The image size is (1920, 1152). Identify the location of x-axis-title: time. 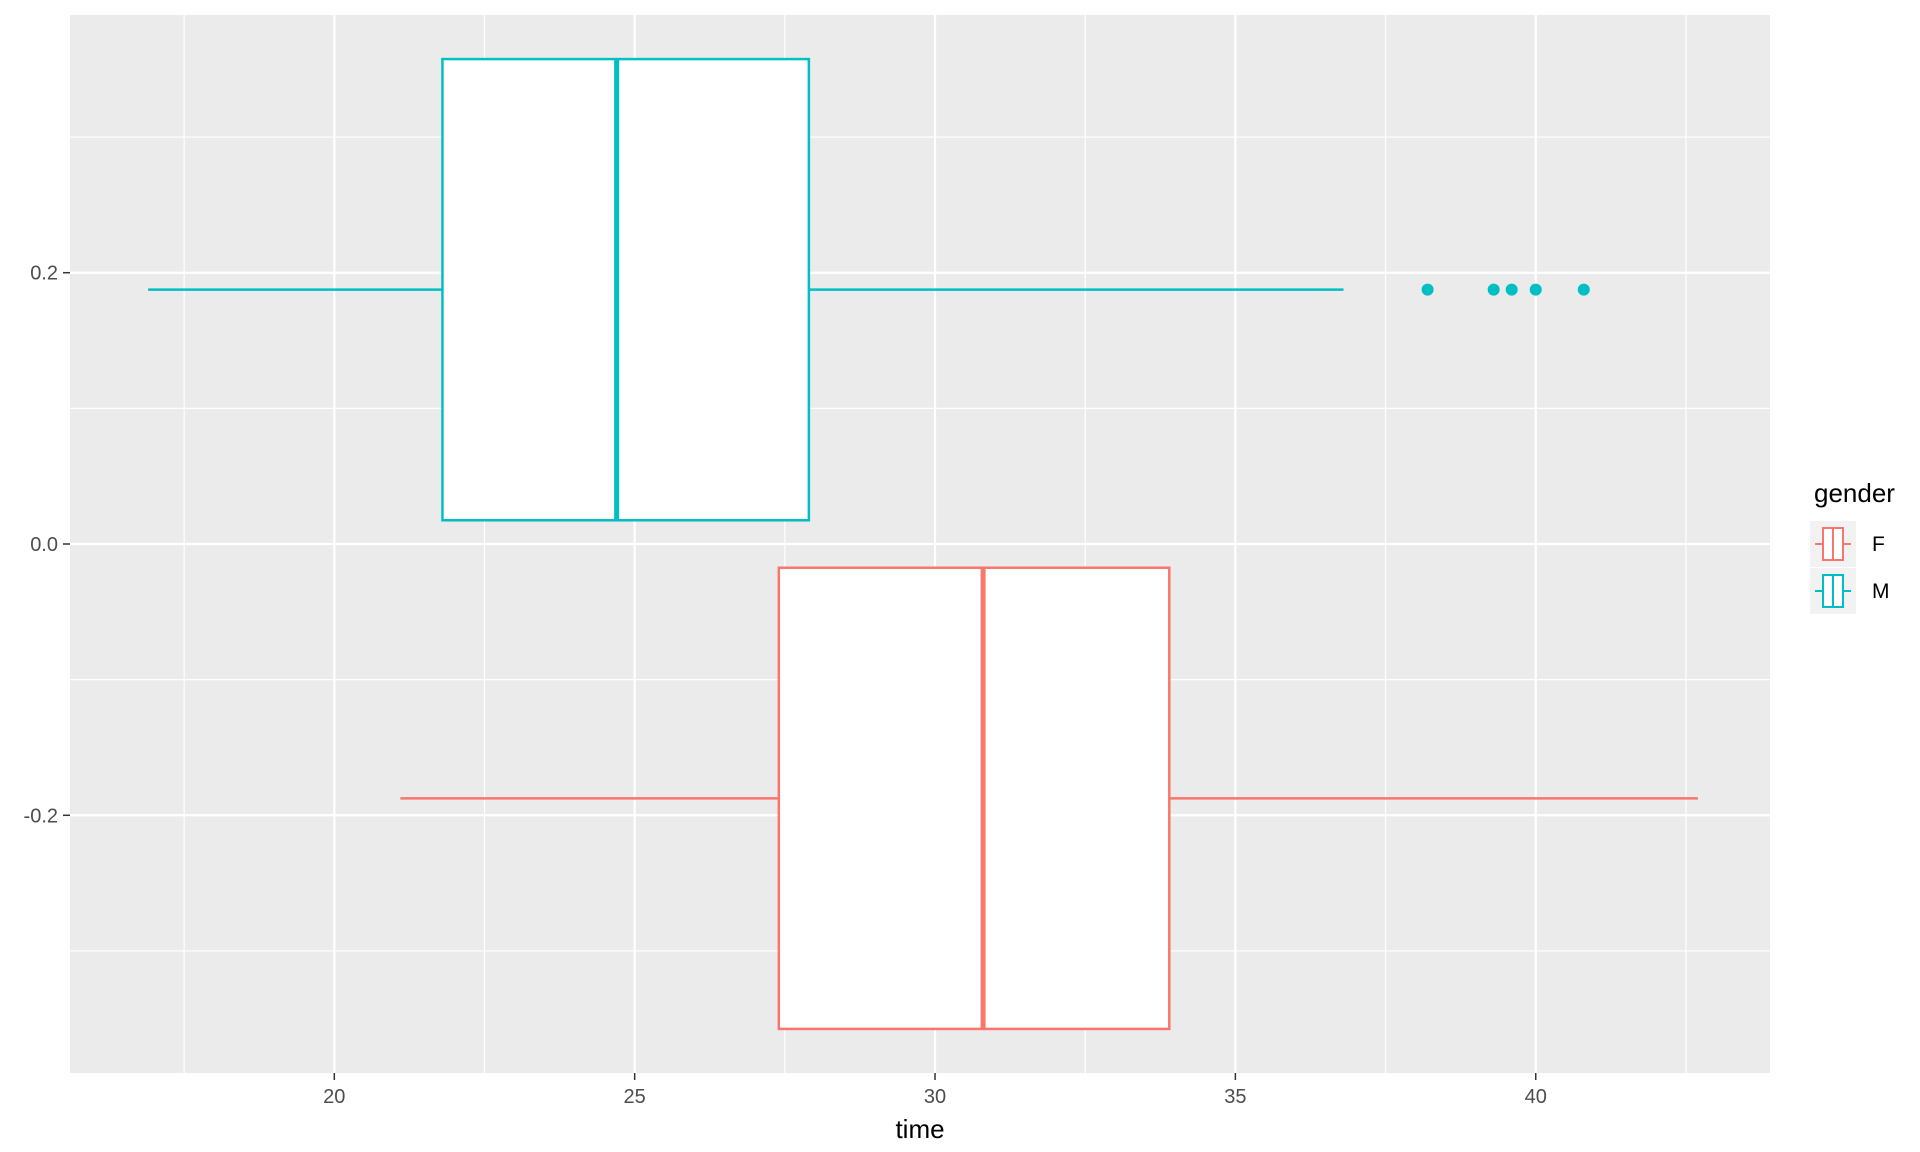
(919, 1129).